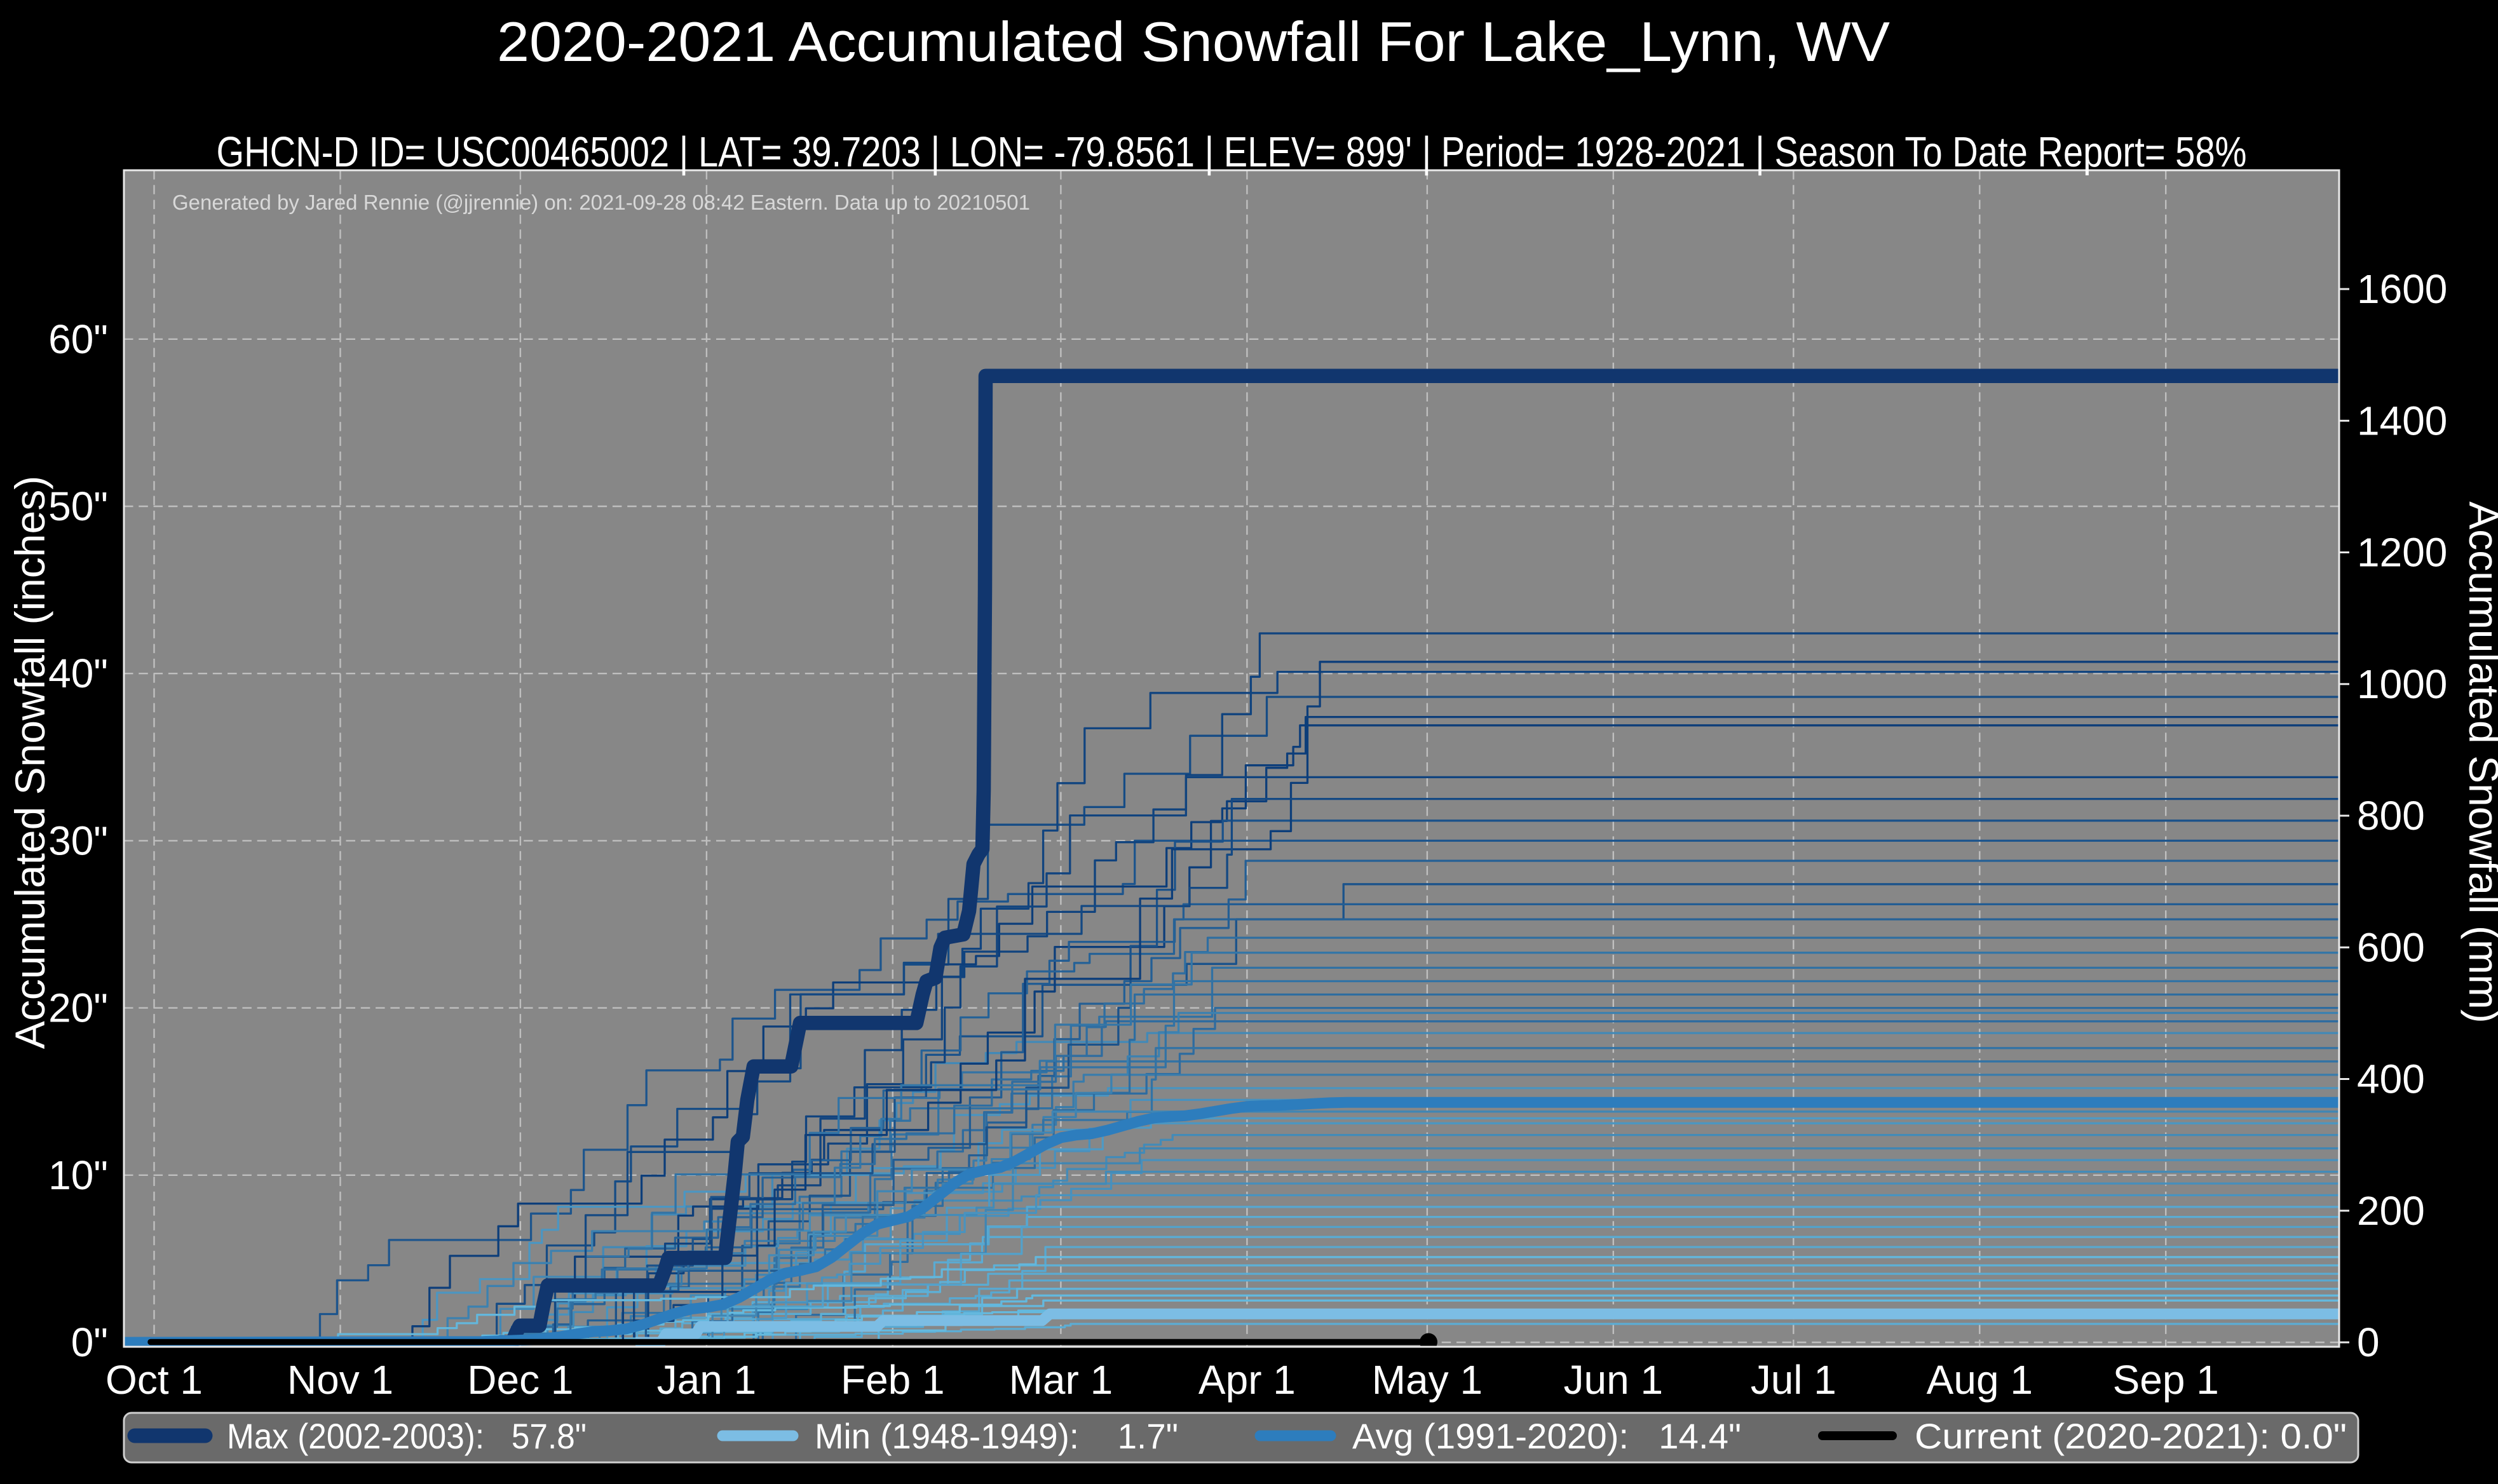 The height and width of the screenshot is (1484, 2498). Describe the element at coordinates (2402, 553) in the screenshot. I see `svg-text: 1200` at that location.